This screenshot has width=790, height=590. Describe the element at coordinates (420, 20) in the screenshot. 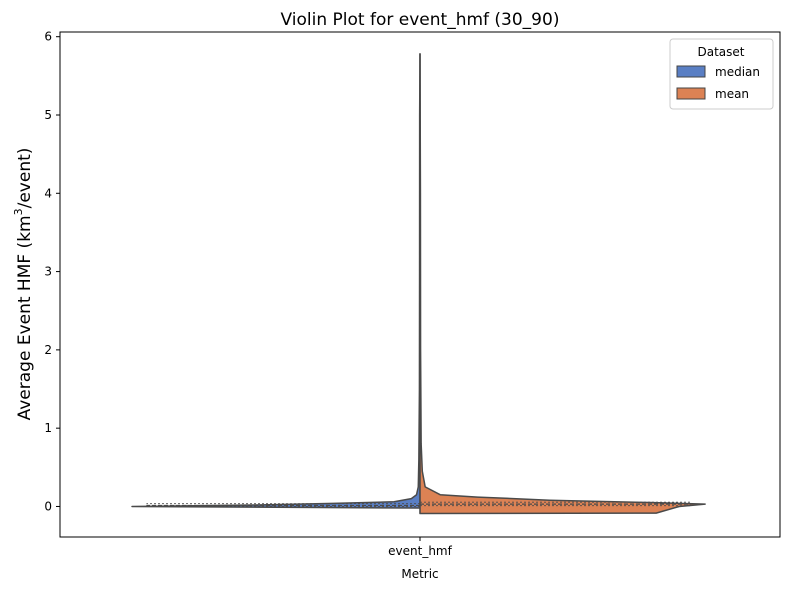

I see `chart-title: Violin Plot for event_hmf (30_90)` at that location.